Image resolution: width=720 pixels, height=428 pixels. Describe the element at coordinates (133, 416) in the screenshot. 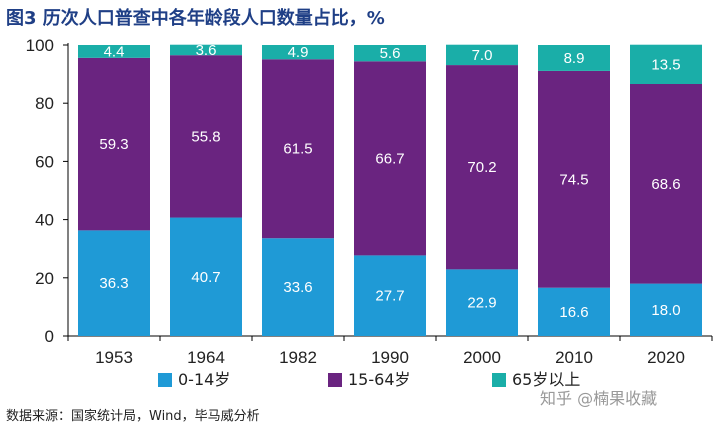

I see `data-source-note: 数据来源：国家统计局，Wind，毕马威分析` at that location.